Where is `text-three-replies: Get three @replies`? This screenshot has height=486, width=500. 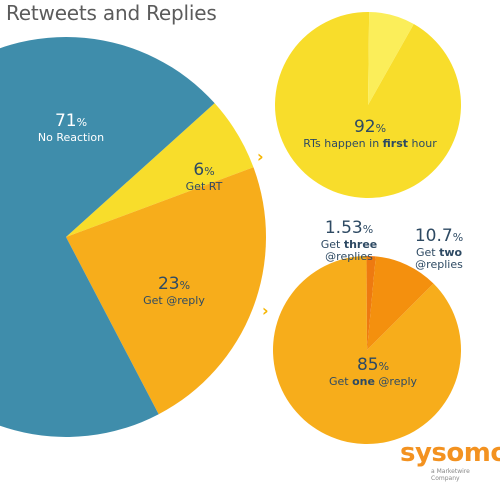
text-three-replies: Get three @replies is located at coordinates (349, 250).